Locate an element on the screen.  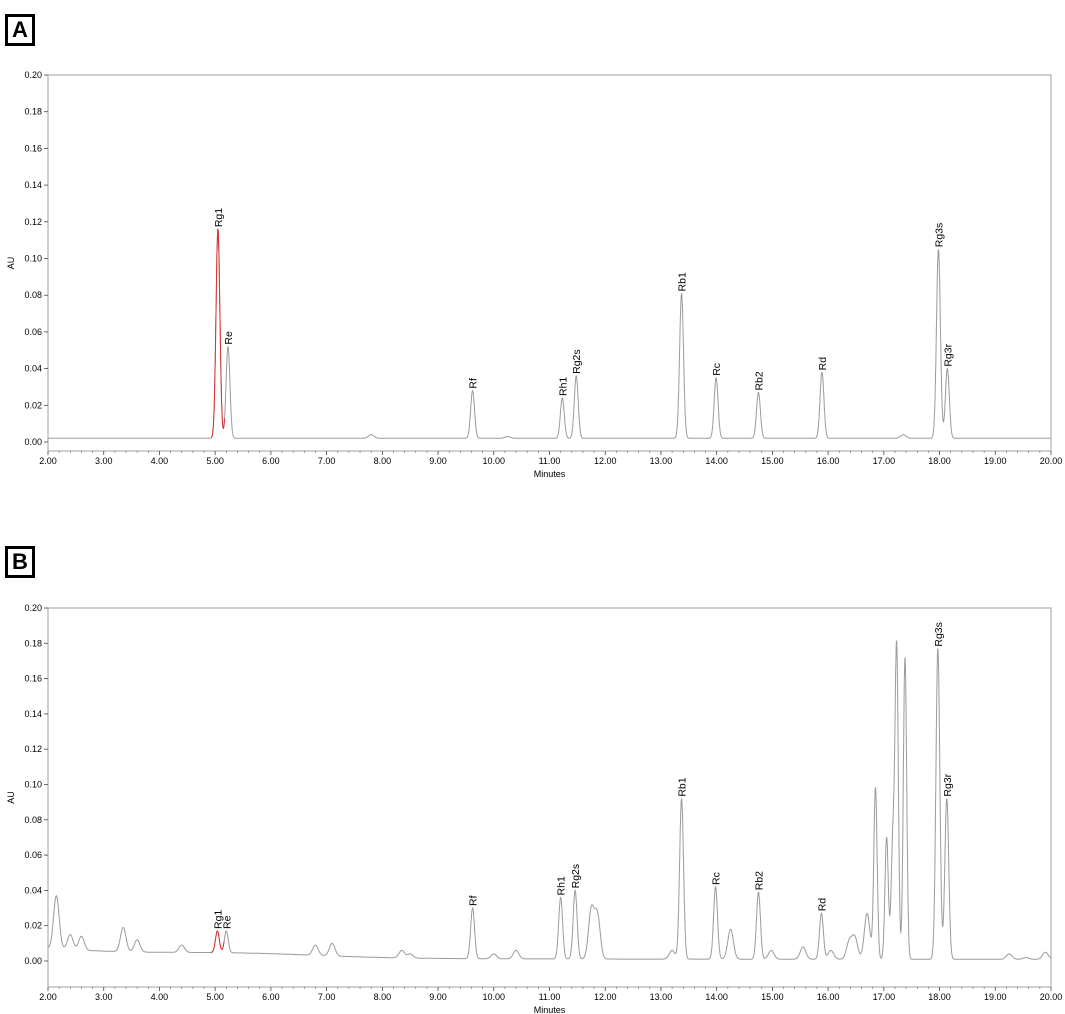
panel-a-y-tick-label: 0.02 is located at coordinates (33, 405).